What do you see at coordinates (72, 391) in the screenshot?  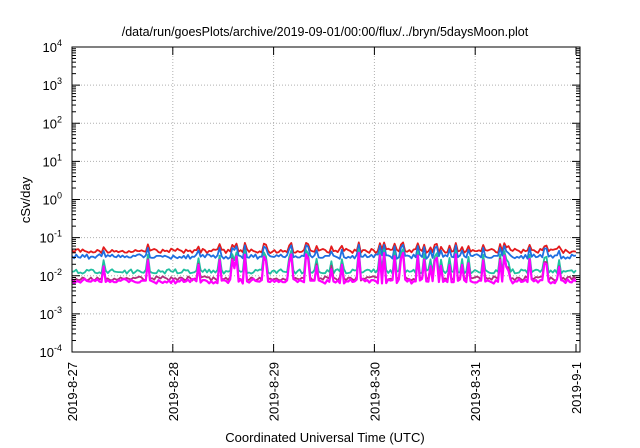 I see `x-tick-label: 2019-8-27` at bounding box center [72, 391].